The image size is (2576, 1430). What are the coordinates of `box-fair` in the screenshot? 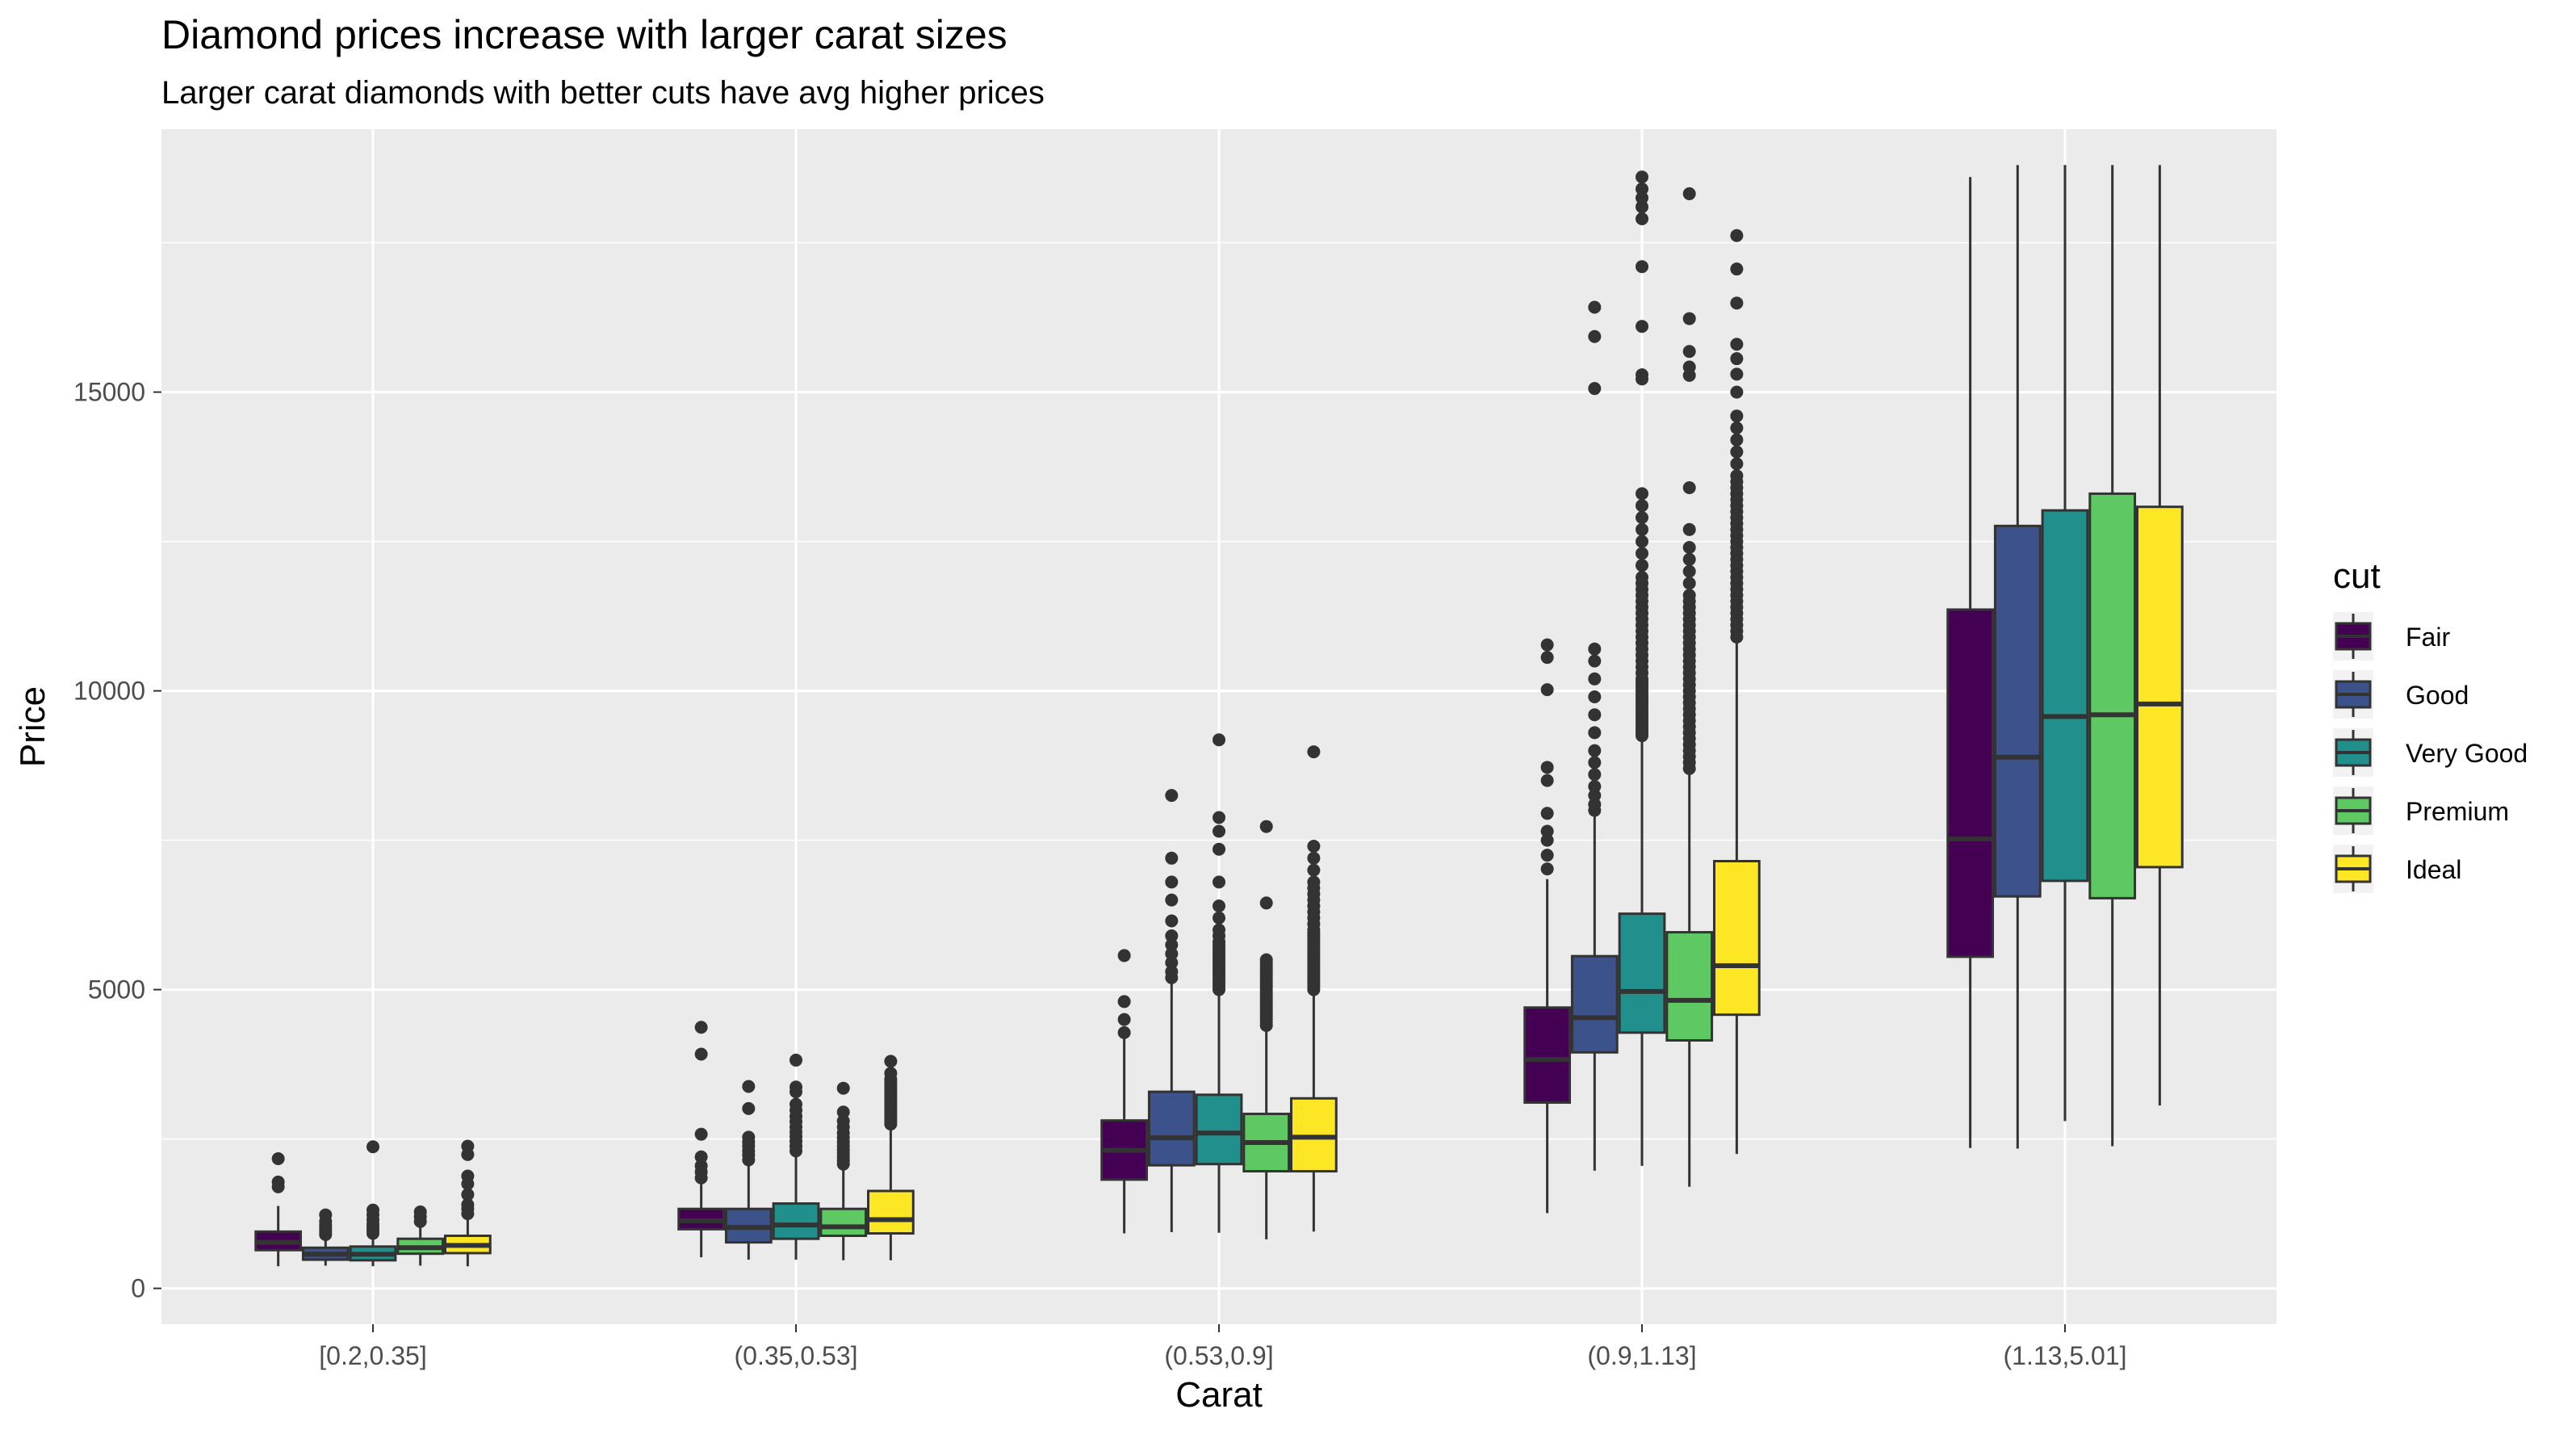 It's located at (1124, 1091).